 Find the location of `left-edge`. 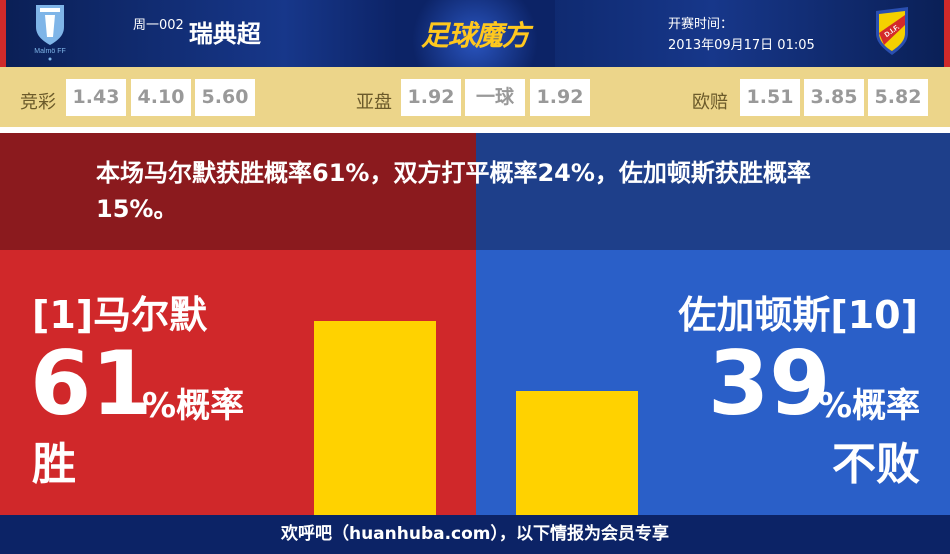

left-edge is located at coordinates (3, 33).